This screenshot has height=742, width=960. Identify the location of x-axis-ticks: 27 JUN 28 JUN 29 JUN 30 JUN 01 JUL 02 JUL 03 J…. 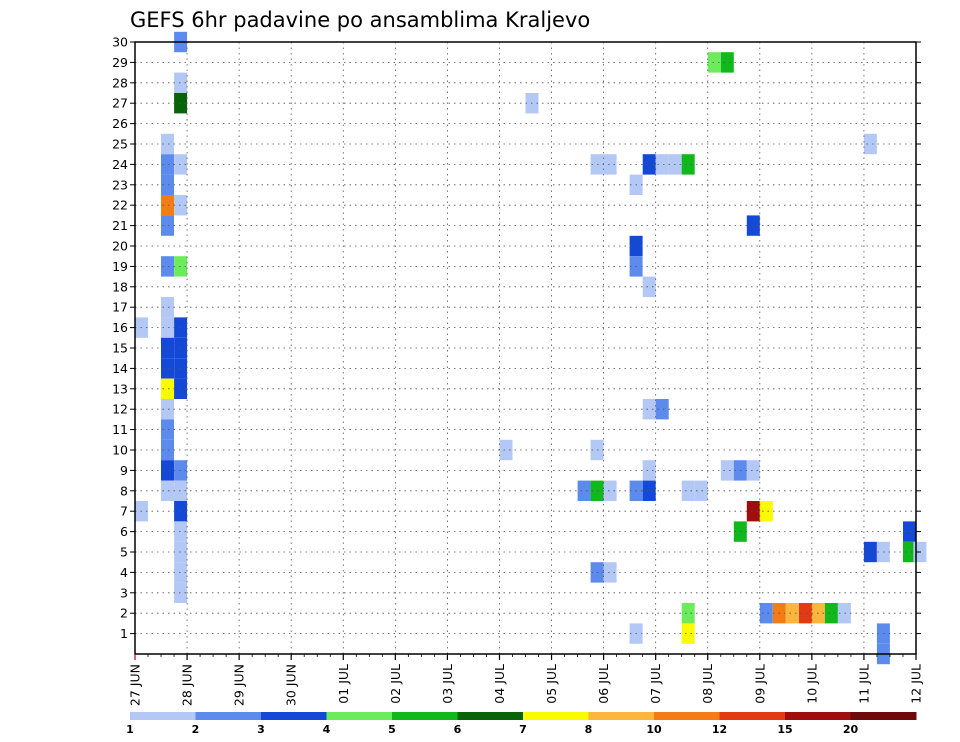
(526, 680).